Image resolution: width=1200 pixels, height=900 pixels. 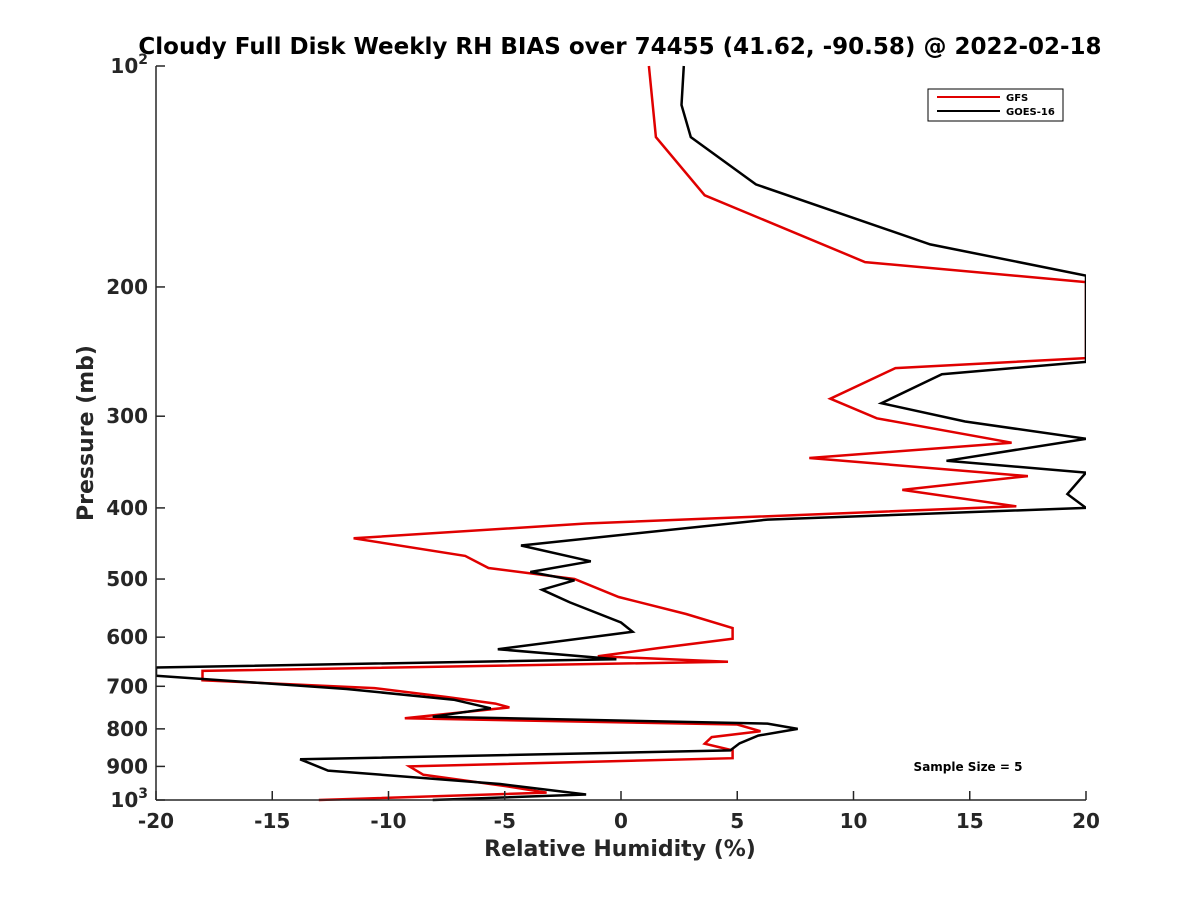 What do you see at coordinates (127, 416) in the screenshot?
I see `y-tick-label: 300` at bounding box center [127, 416].